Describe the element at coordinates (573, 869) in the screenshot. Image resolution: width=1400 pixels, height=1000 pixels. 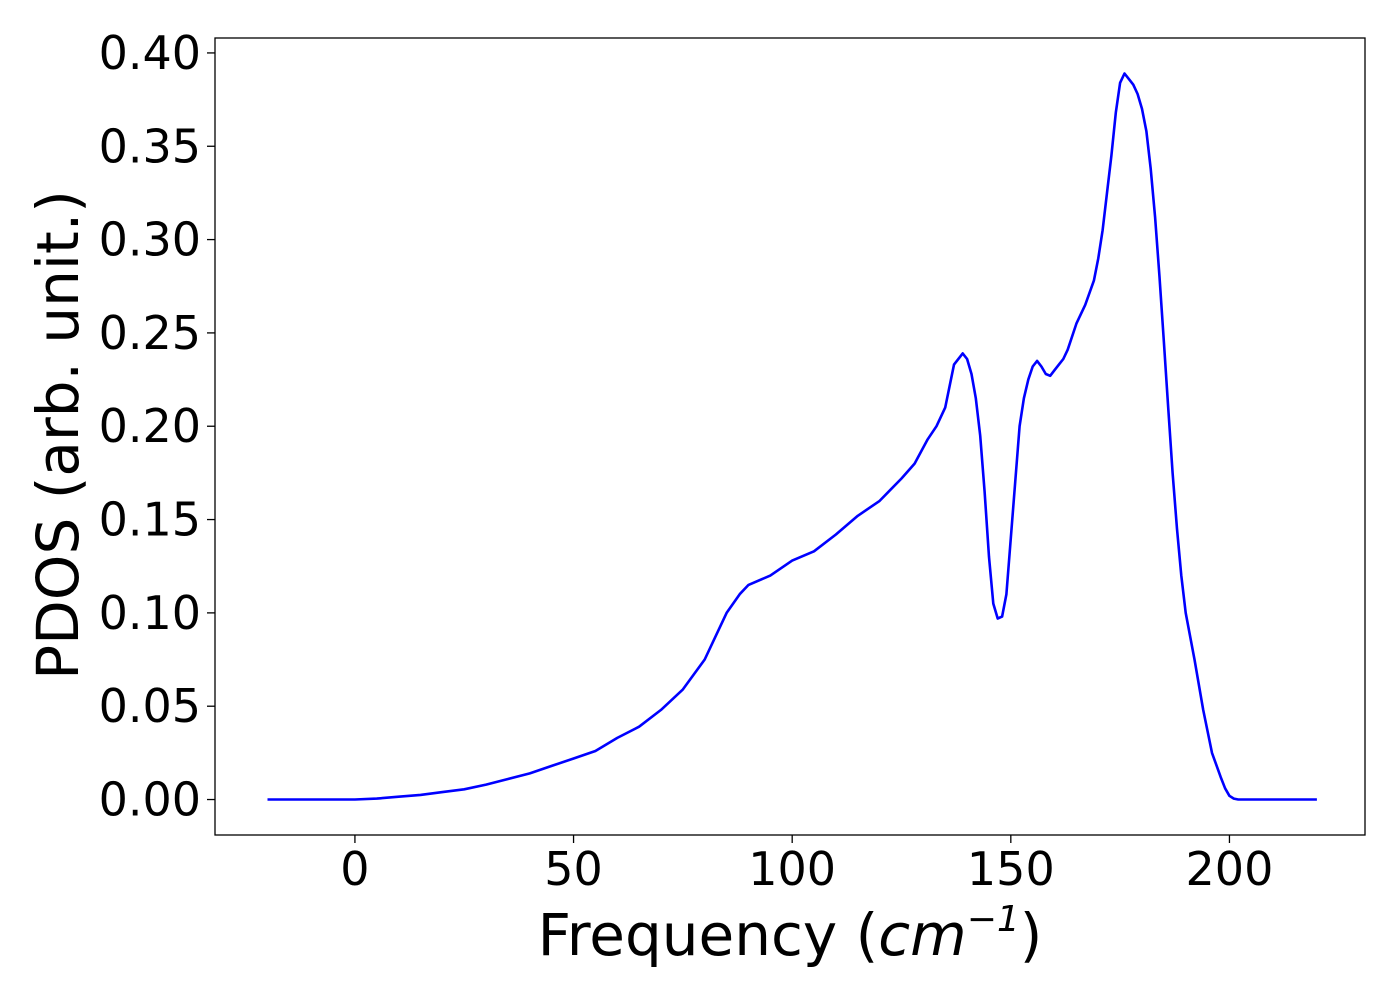
I see `x-tick-label: 50` at that location.